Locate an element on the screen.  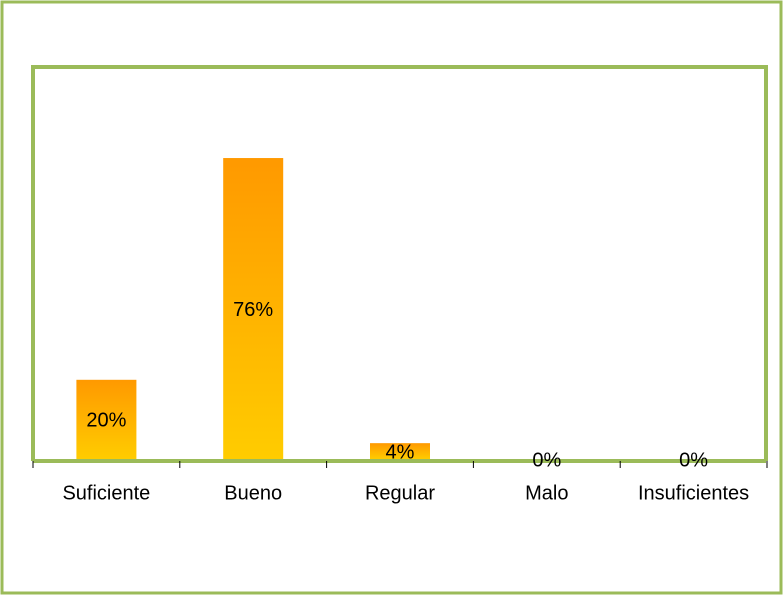
x-tick-label: Suficiente is located at coordinates (106, 493).